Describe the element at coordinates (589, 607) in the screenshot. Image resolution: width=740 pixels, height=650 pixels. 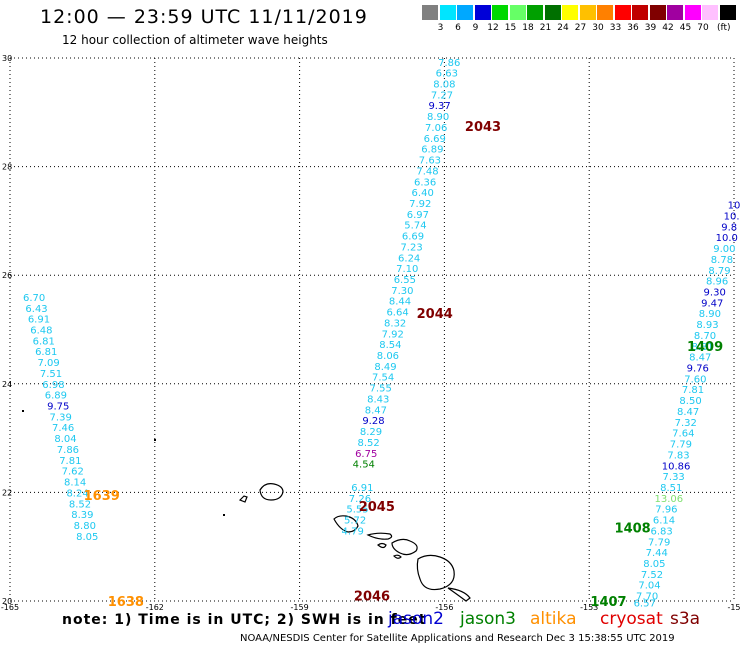
I see `lon-tick-label: -153` at that location.